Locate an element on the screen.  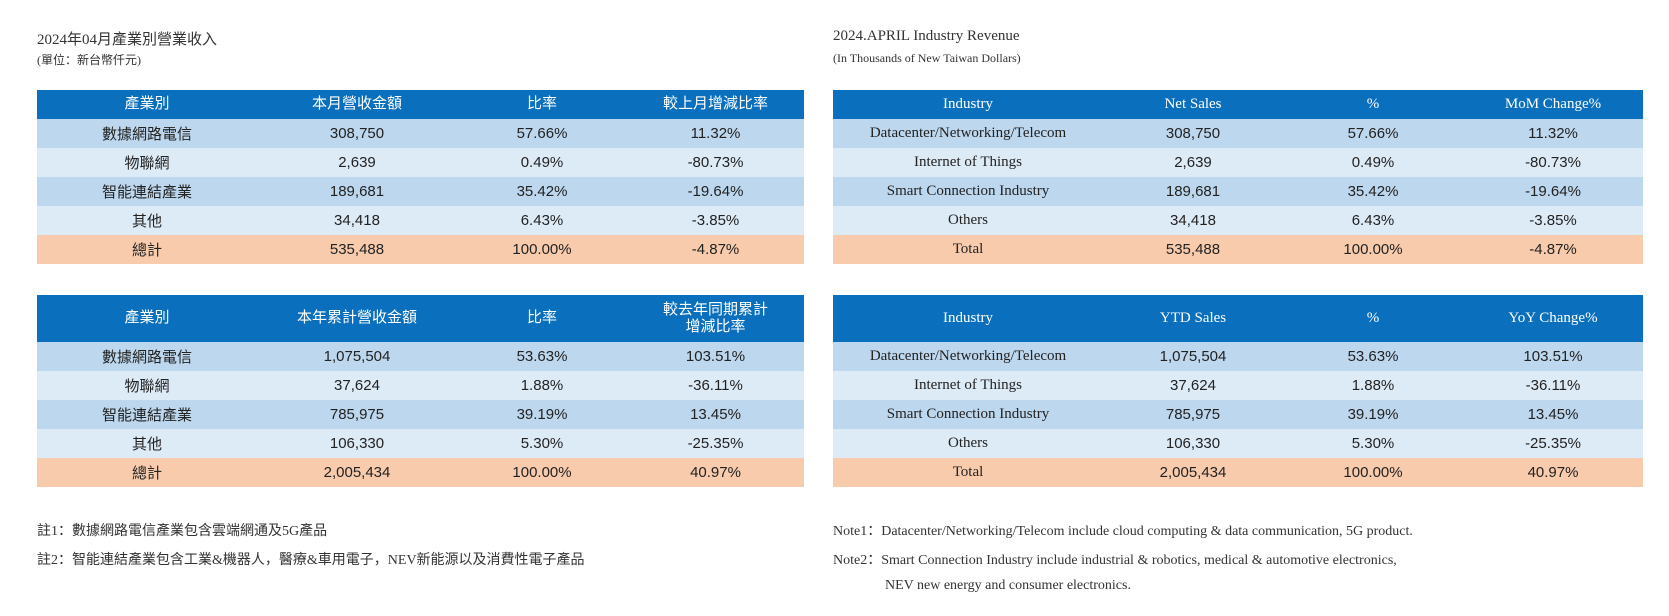
footnote-2-continuation: NEV new energy and consumer electronics. is located at coordinates (1008, 585).